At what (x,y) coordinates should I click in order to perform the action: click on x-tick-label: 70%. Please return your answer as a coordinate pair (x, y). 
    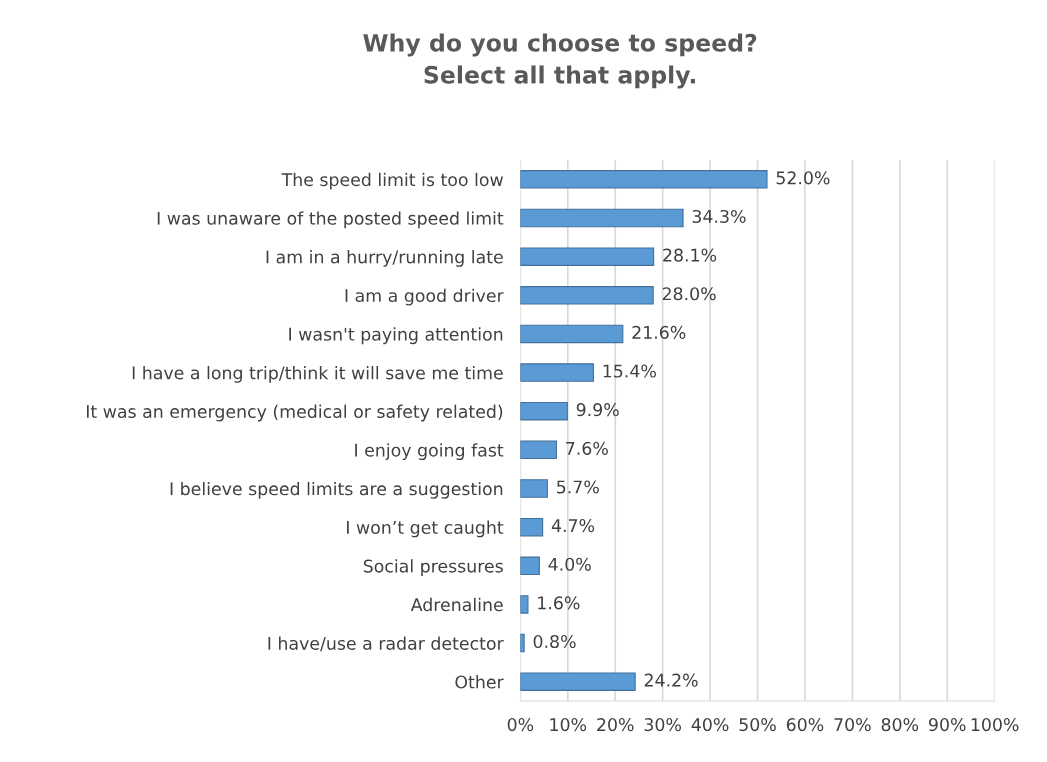
    Looking at the image, I should click on (852, 725).